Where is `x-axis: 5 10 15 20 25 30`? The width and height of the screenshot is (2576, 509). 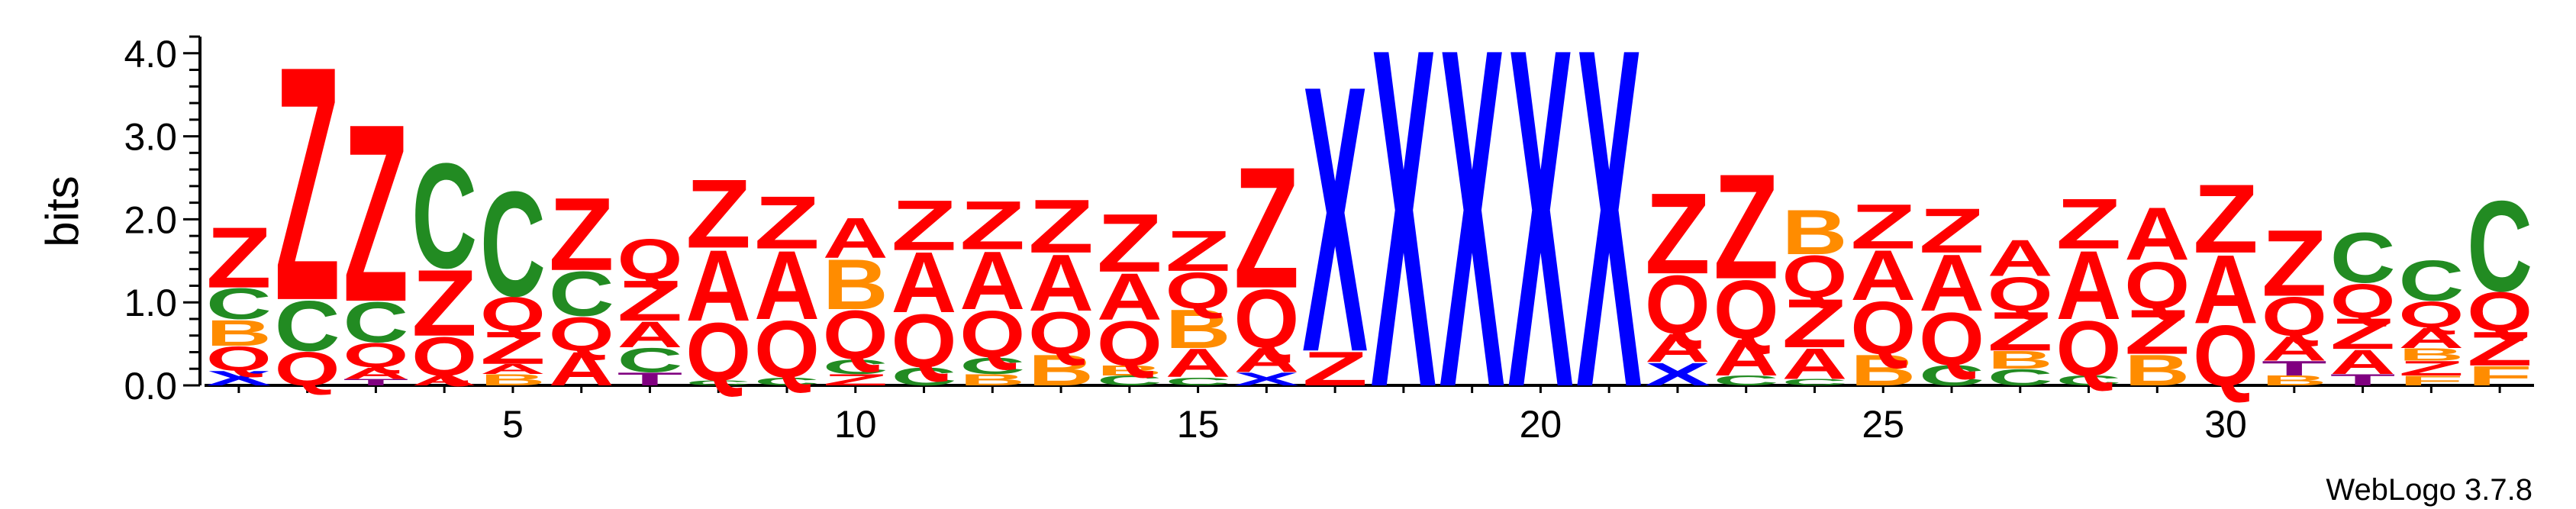
x-axis: 5 10 15 20 25 30 is located at coordinates (1369, 415).